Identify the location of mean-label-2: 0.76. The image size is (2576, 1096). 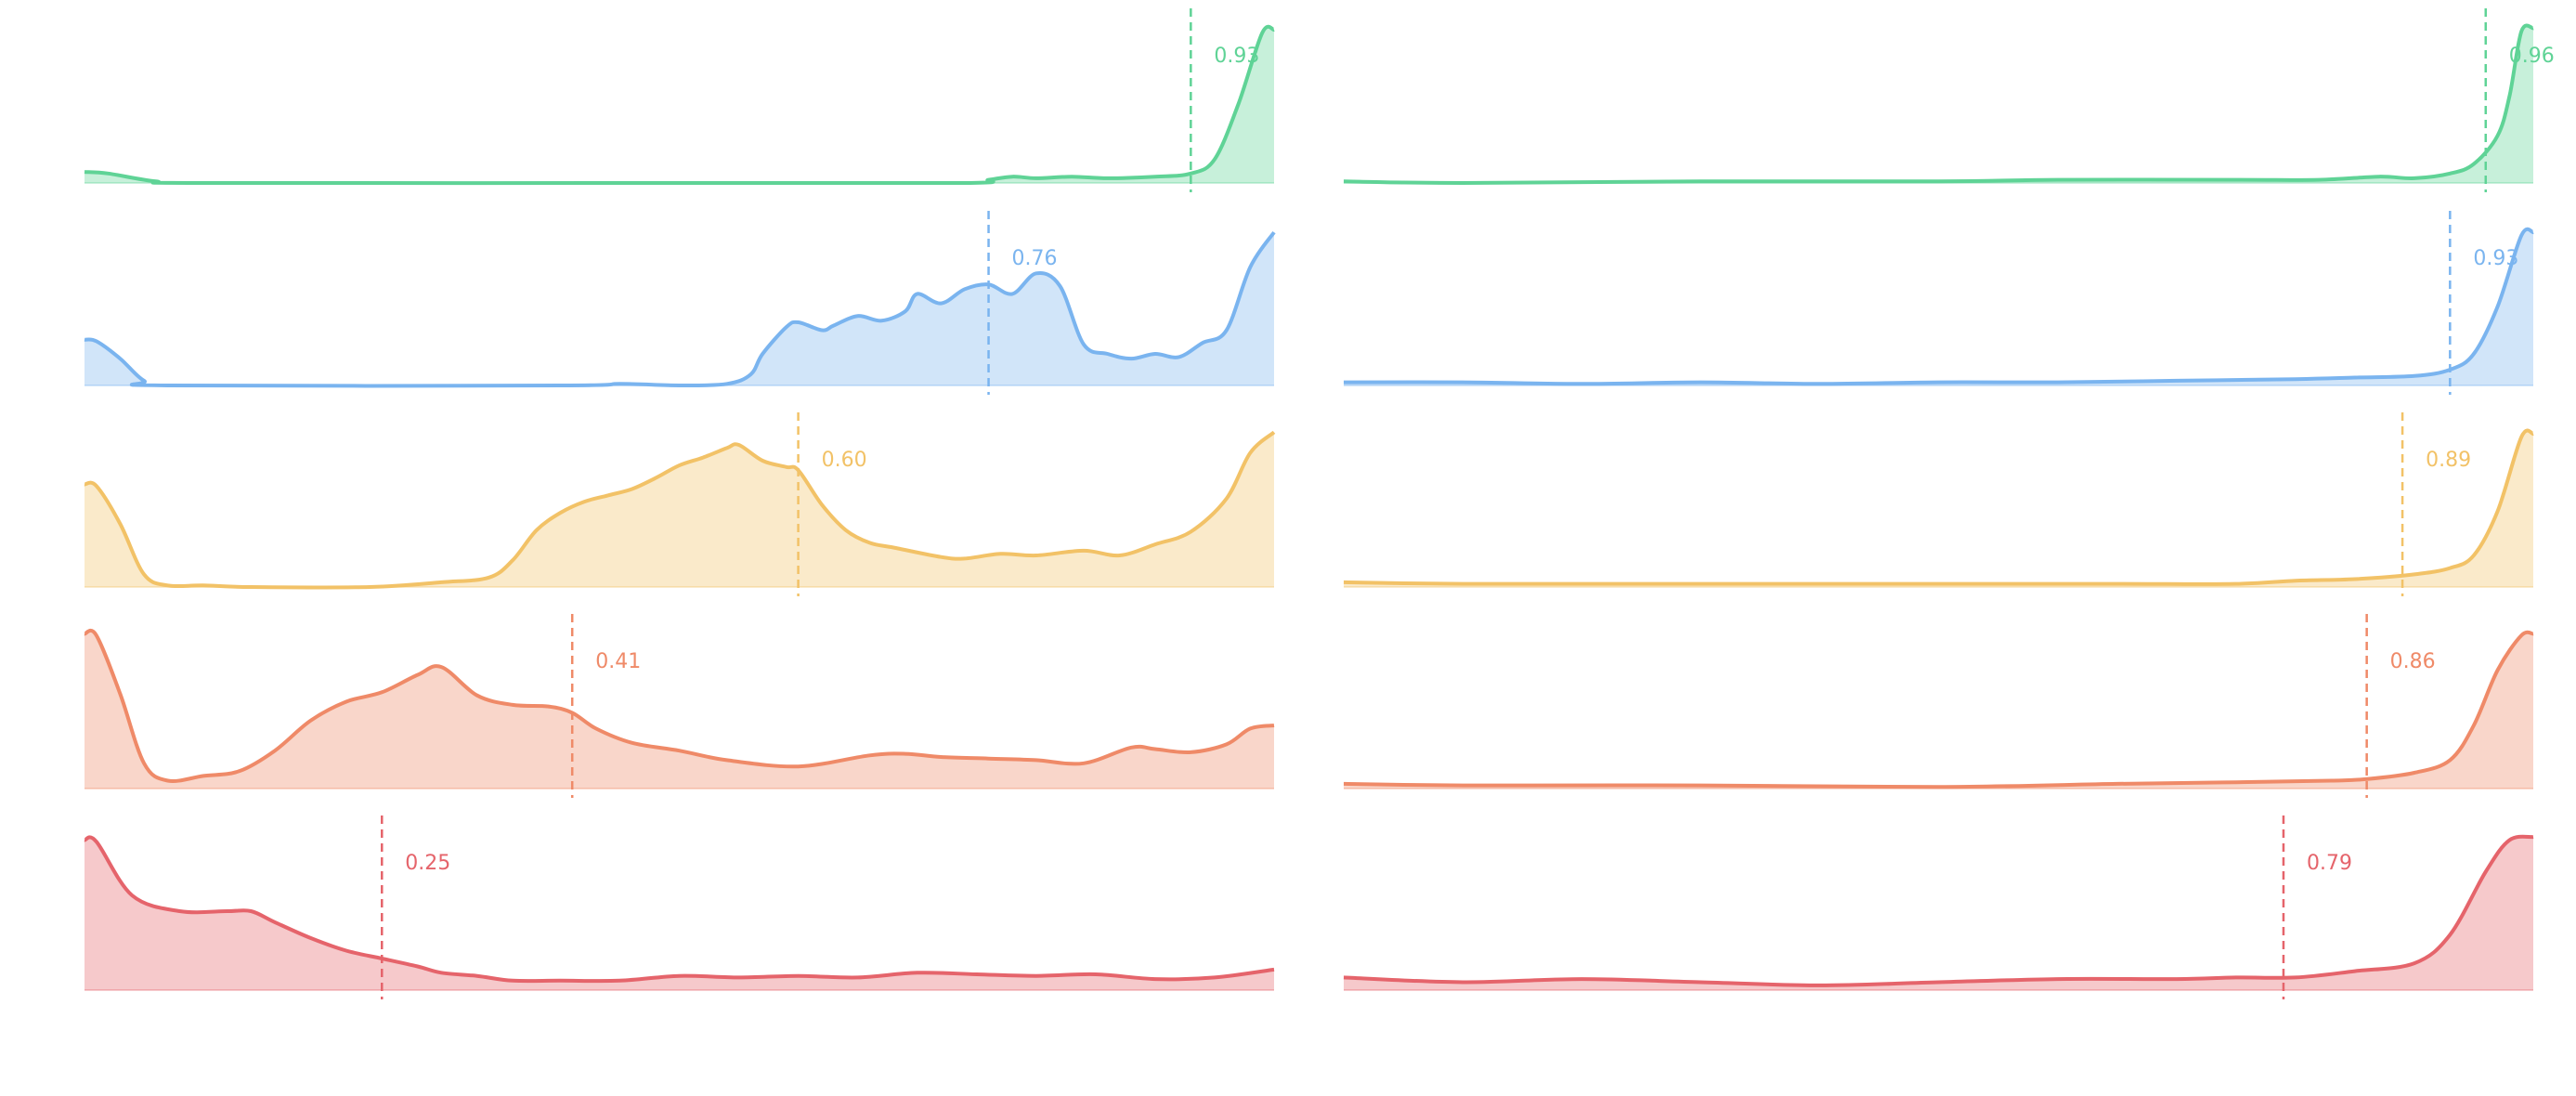
(1035, 259).